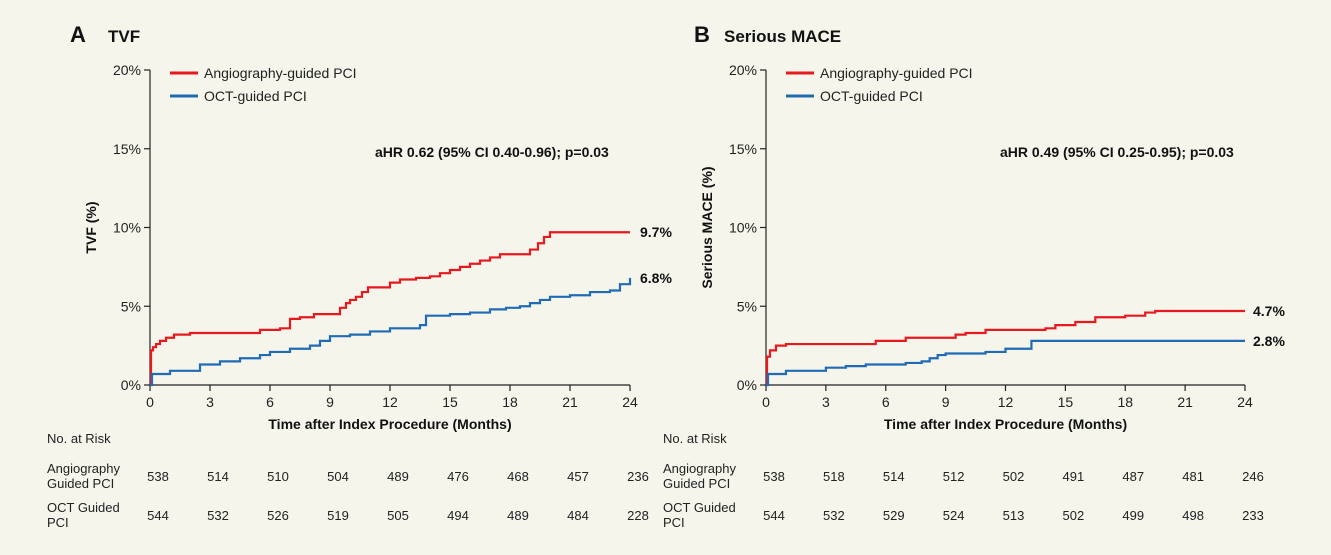 This screenshot has width=1331, height=555. Describe the element at coordinates (338, 515) in the screenshot. I see `risk-count: 519` at that location.